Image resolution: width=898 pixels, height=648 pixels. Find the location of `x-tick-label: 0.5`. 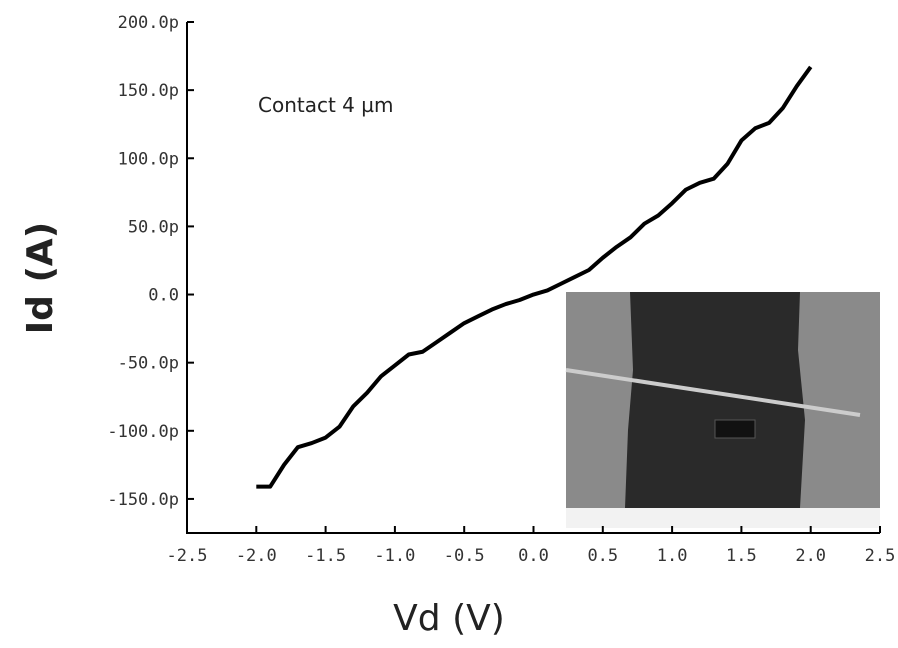

x-tick-label: 0.5 is located at coordinates (602, 556).